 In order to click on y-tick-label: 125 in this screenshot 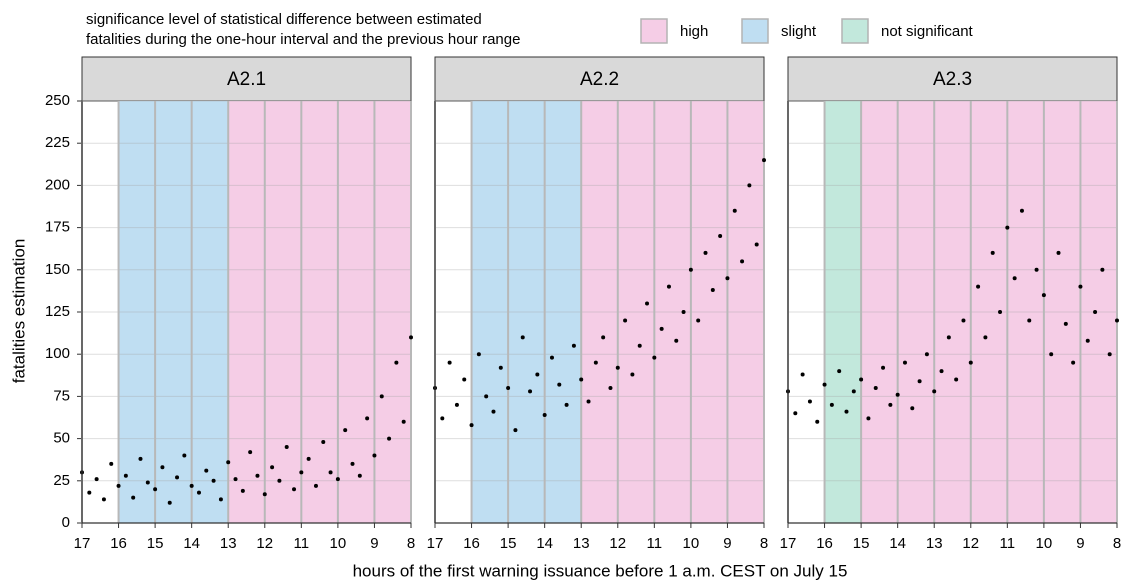, I will do `click(57, 311)`.